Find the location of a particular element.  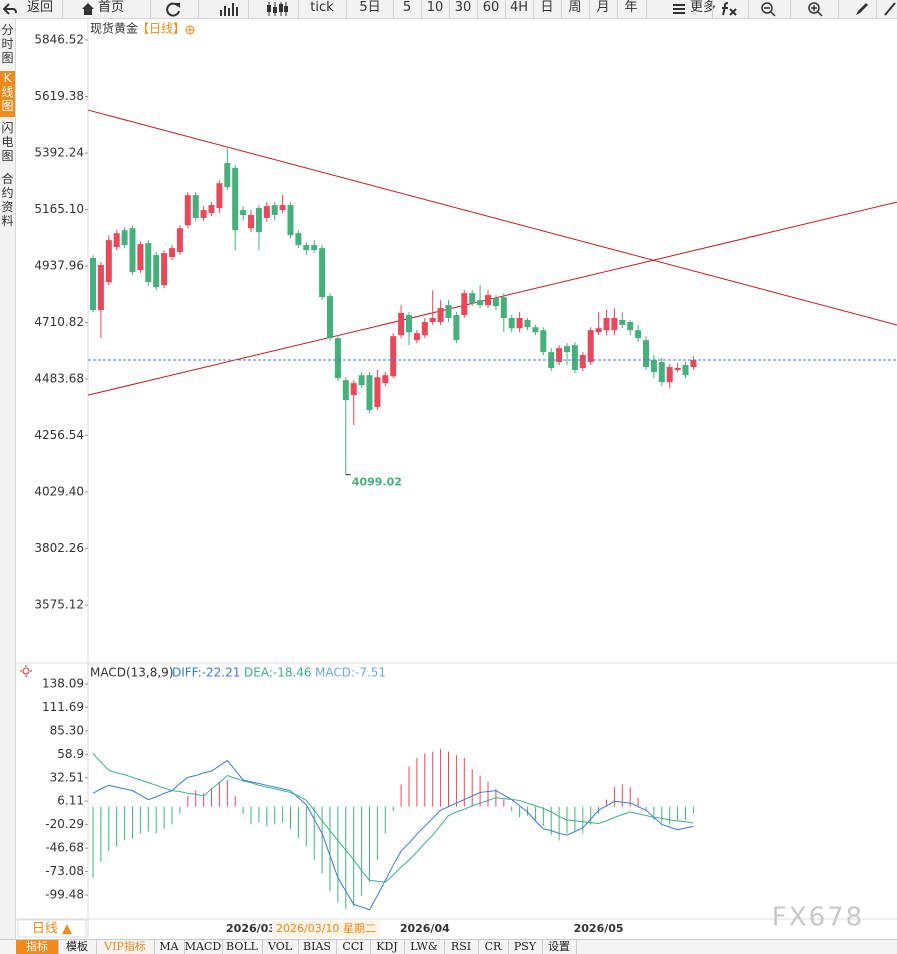

period-button: 周 is located at coordinates (575, 7).